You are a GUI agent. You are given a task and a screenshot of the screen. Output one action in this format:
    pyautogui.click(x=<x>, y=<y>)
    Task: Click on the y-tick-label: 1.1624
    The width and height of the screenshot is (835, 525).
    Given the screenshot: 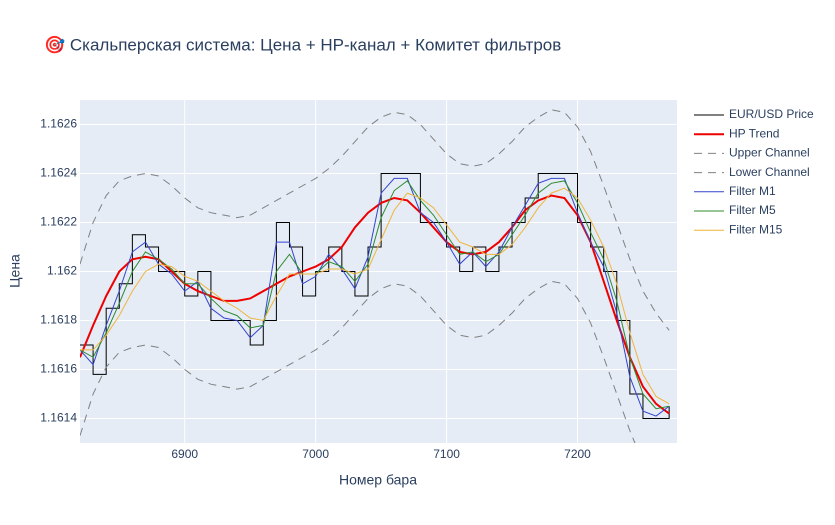 What is the action you would take?
    pyautogui.click(x=58, y=173)
    